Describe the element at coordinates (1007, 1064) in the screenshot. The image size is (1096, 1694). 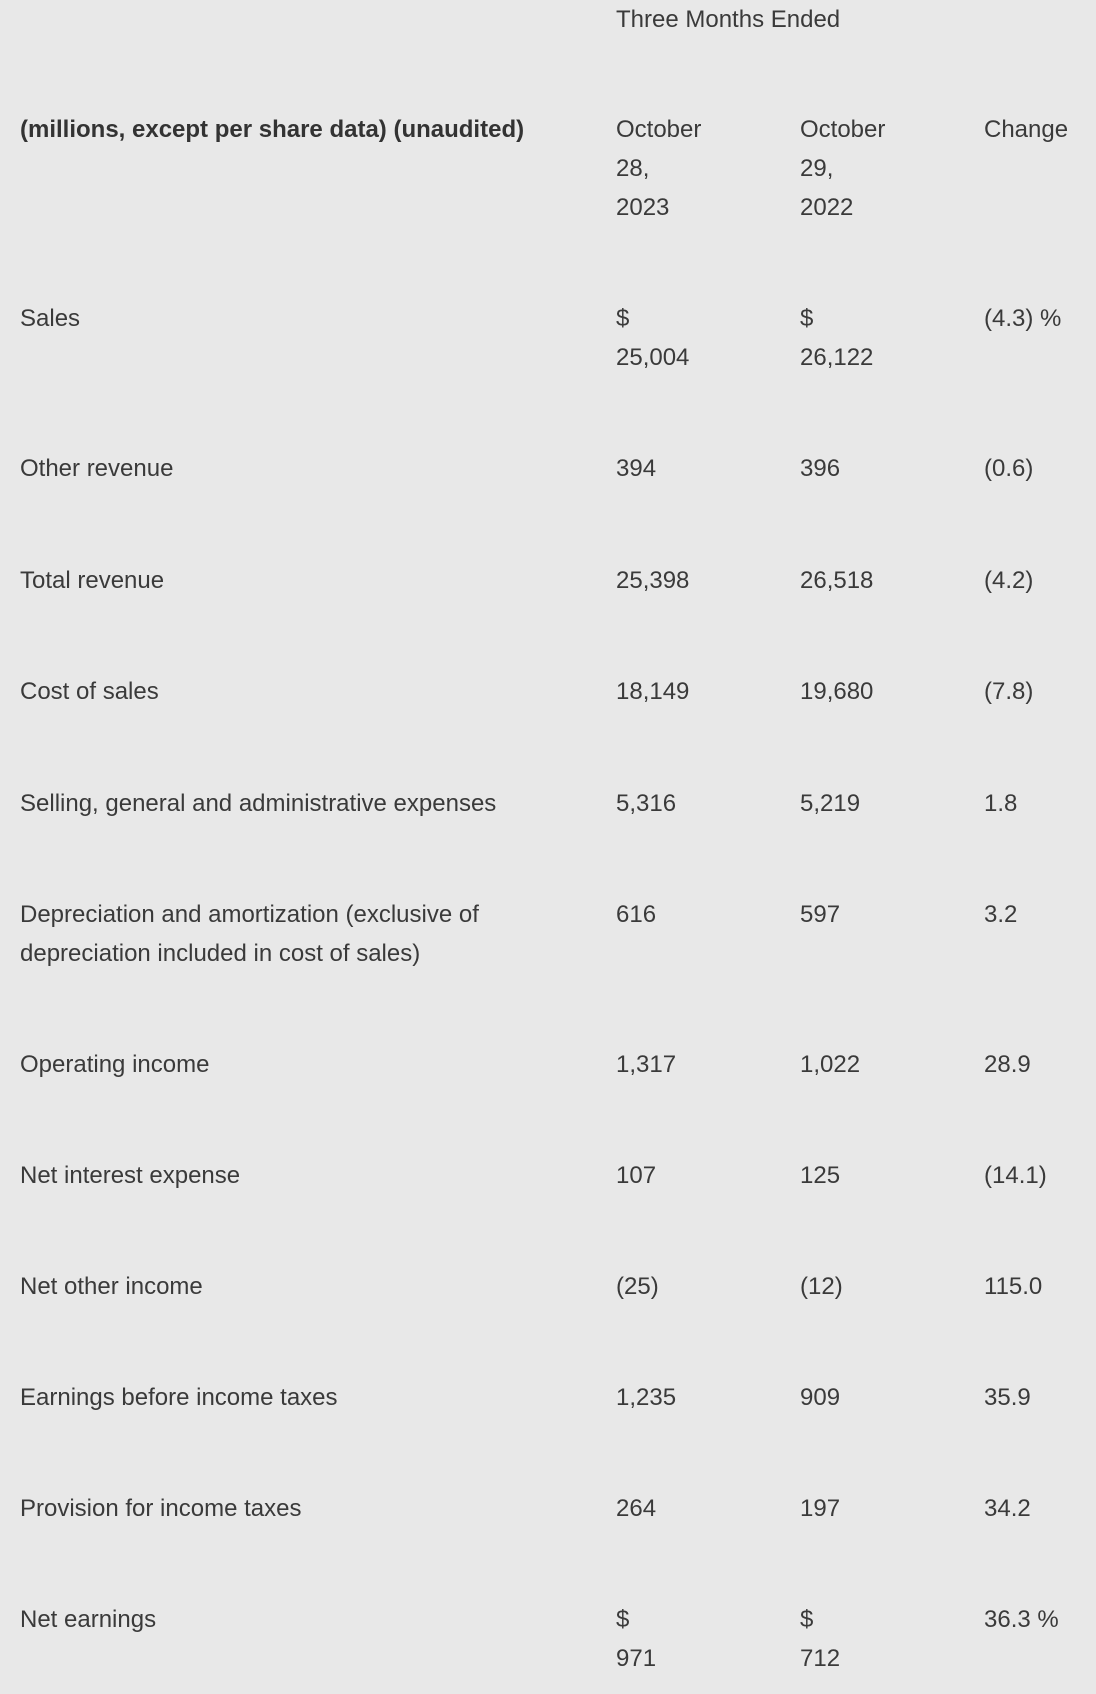
I see `row-value-change: 28.9` at that location.